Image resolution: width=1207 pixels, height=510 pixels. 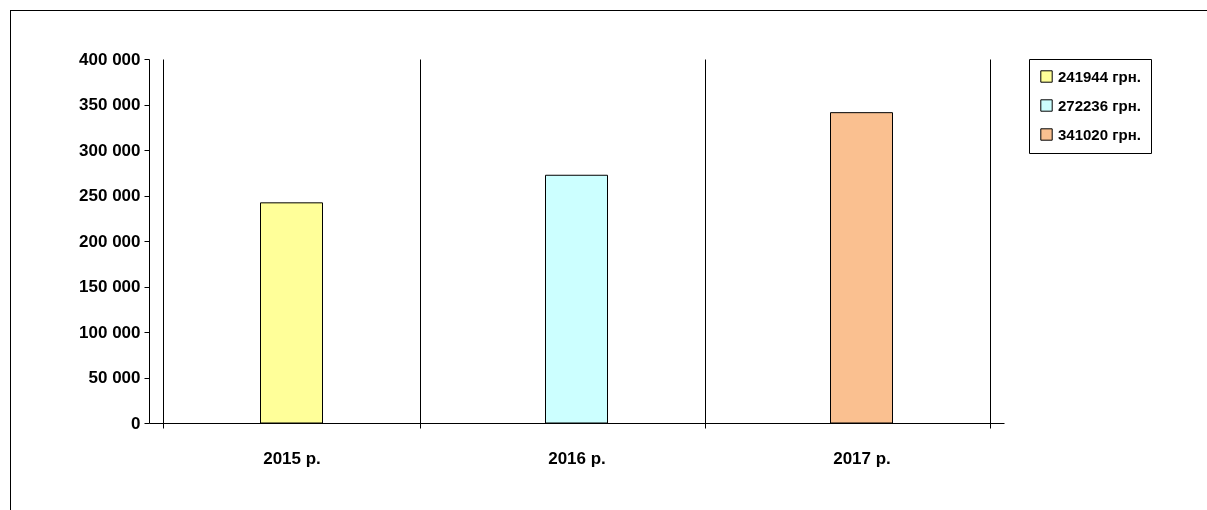 What do you see at coordinates (110, 104) in the screenshot?
I see `y-tick-label: 350 000` at bounding box center [110, 104].